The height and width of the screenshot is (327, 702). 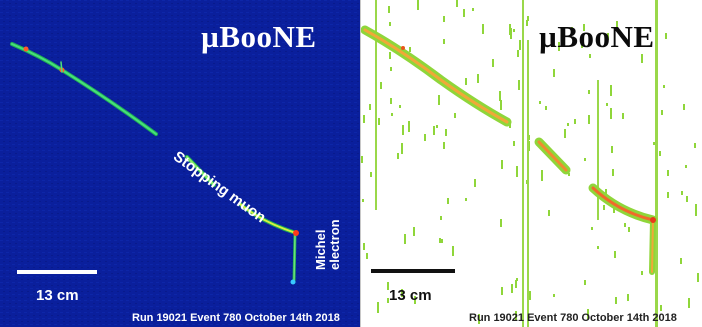 I want to click on right-microboone-logo: µBooNE, so click(x=597, y=36).